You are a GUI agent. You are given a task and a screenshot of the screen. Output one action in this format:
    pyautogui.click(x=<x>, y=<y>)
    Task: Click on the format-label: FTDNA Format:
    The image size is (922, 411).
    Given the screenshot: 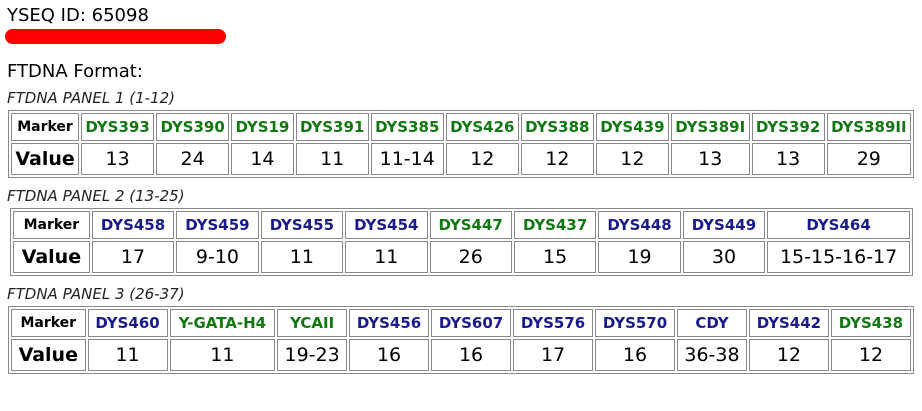 What is the action you would take?
    pyautogui.click(x=75, y=71)
    